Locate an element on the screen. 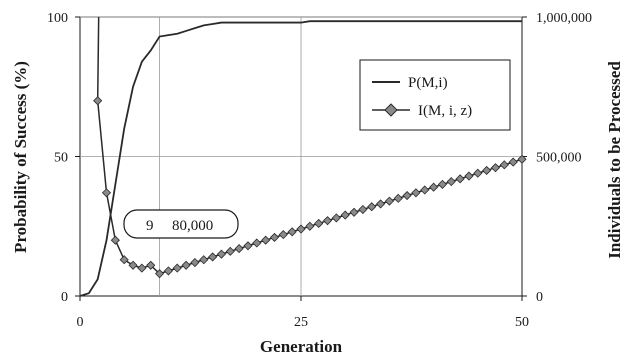 The width and height of the screenshot is (631, 358). y-right-tick-label: 1,000,000 is located at coordinates (564, 18).